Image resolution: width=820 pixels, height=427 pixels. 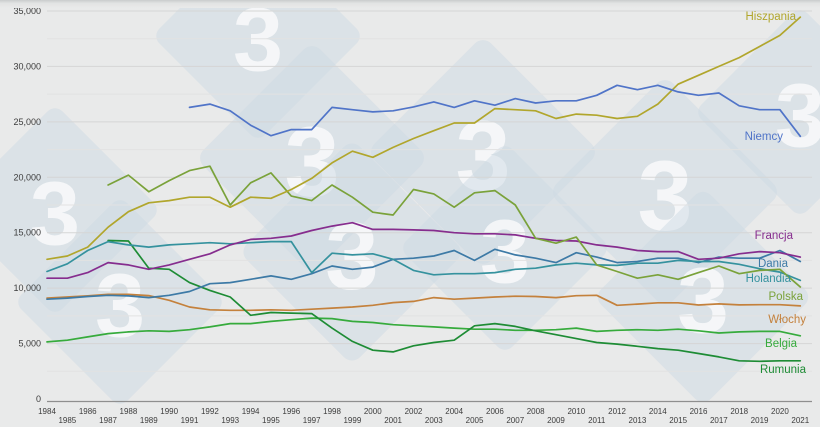 I want to click on x-axis-tick-label: 2013, so click(x=638, y=420).